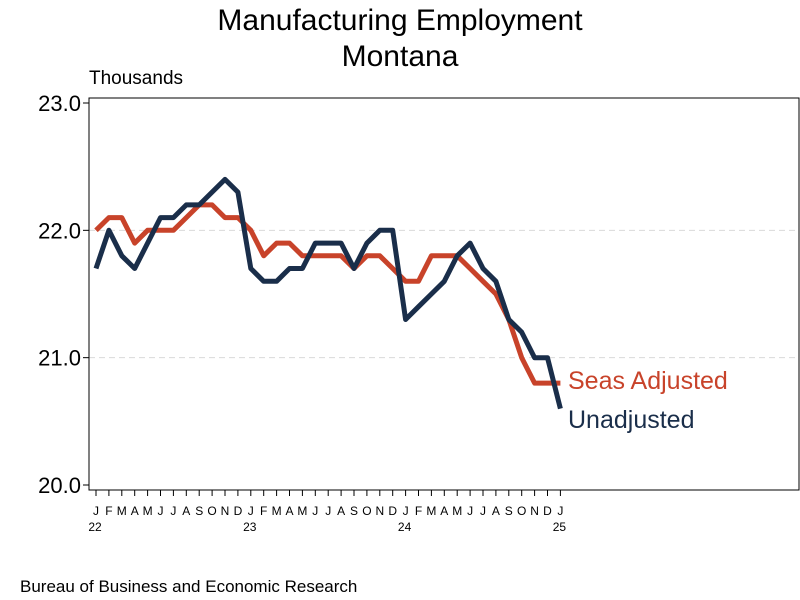 Image resolution: width=800 pixels, height=600 pixels. I want to click on y-axis: 20.0 21.0 22.0 23.0, so click(63, 294).